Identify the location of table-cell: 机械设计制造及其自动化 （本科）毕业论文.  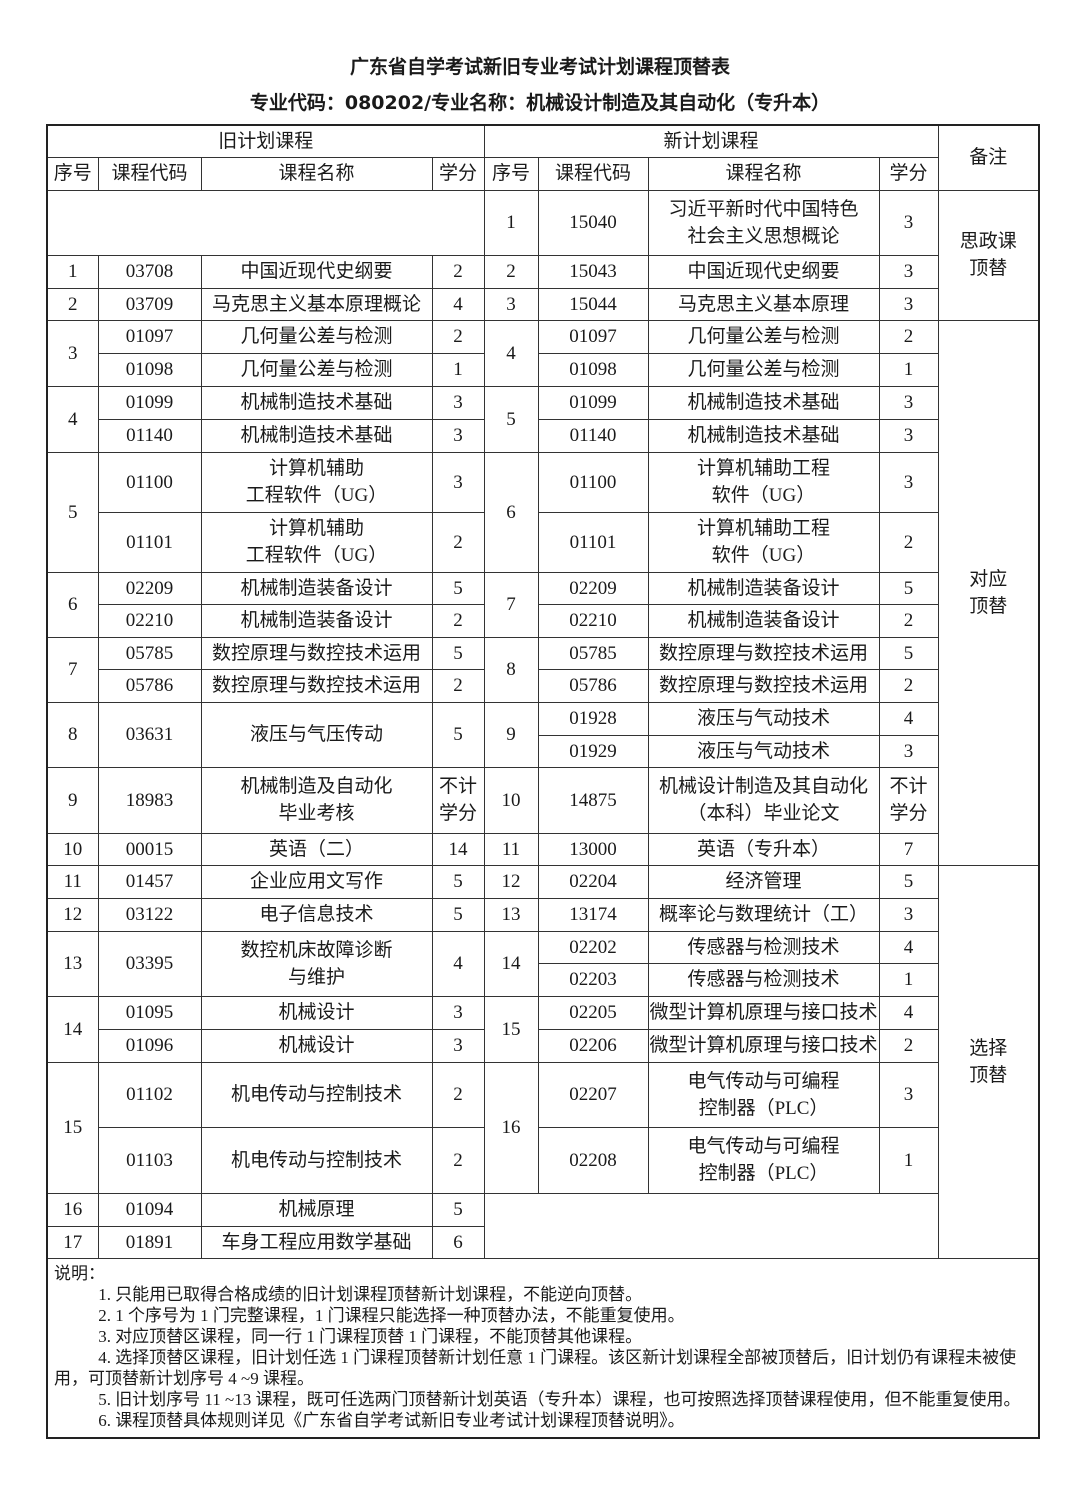
(763, 800).